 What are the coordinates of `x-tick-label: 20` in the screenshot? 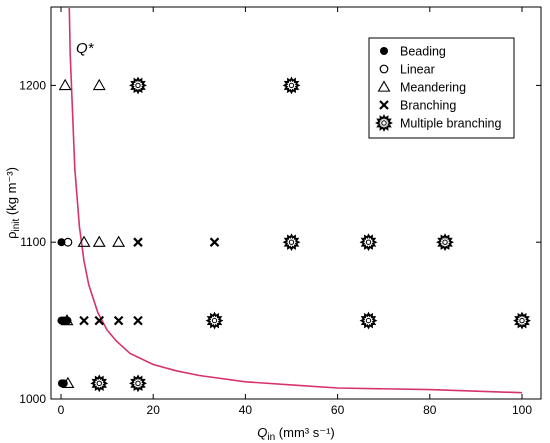 It's located at (154, 410).